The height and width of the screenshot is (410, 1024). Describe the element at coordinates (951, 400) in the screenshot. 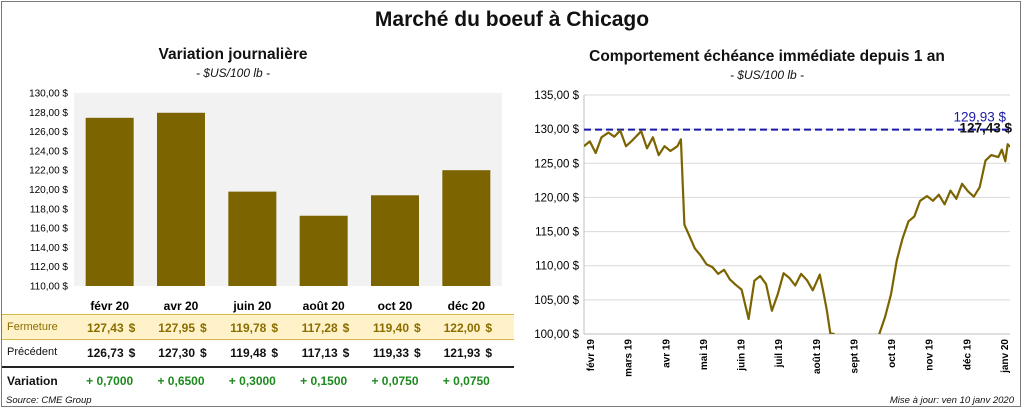

I see `update-note: Mise à jour: ven 10 janv 2020` at that location.